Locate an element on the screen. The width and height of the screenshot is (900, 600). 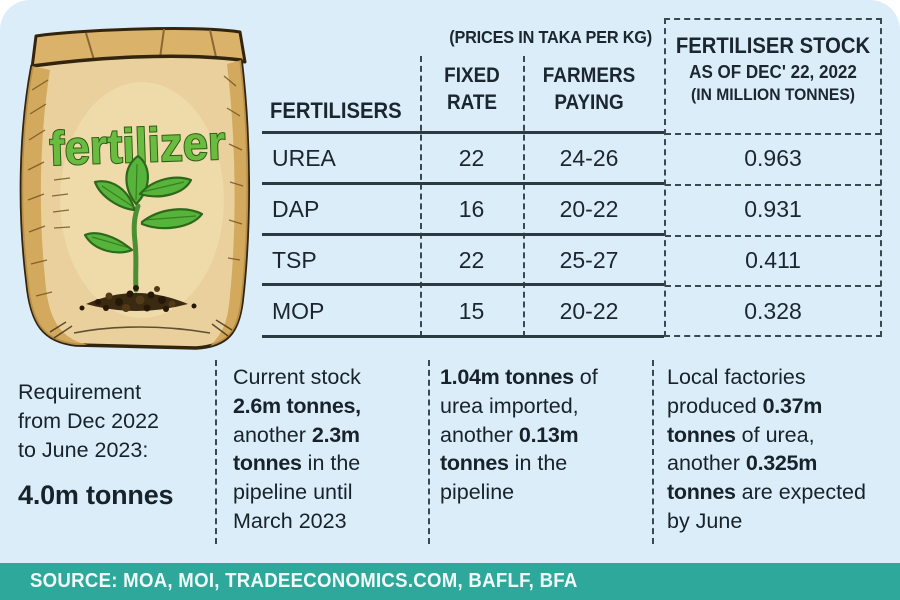
note-text: in the pipeline is located at coordinates (504, 478).